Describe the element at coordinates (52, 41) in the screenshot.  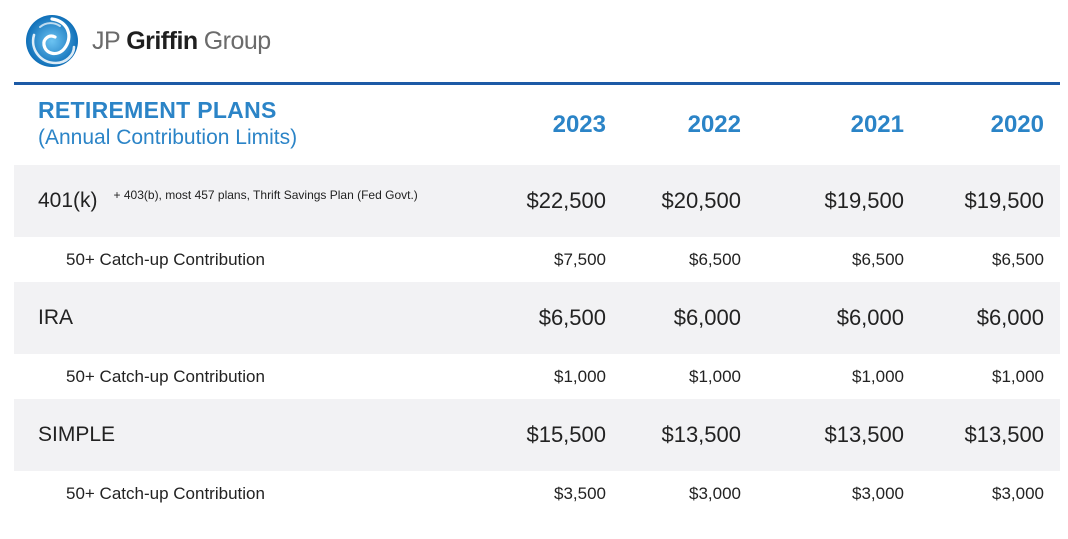
I see `swirl-logo-icon` at that location.